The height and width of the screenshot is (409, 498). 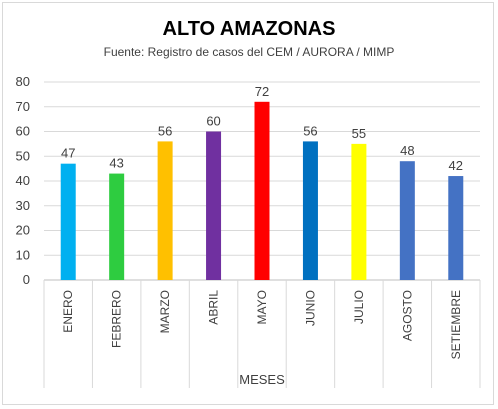 What do you see at coordinates (23, 205) in the screenshot?
I see `y-tick-label: 30` at bounding box center [23, 205].